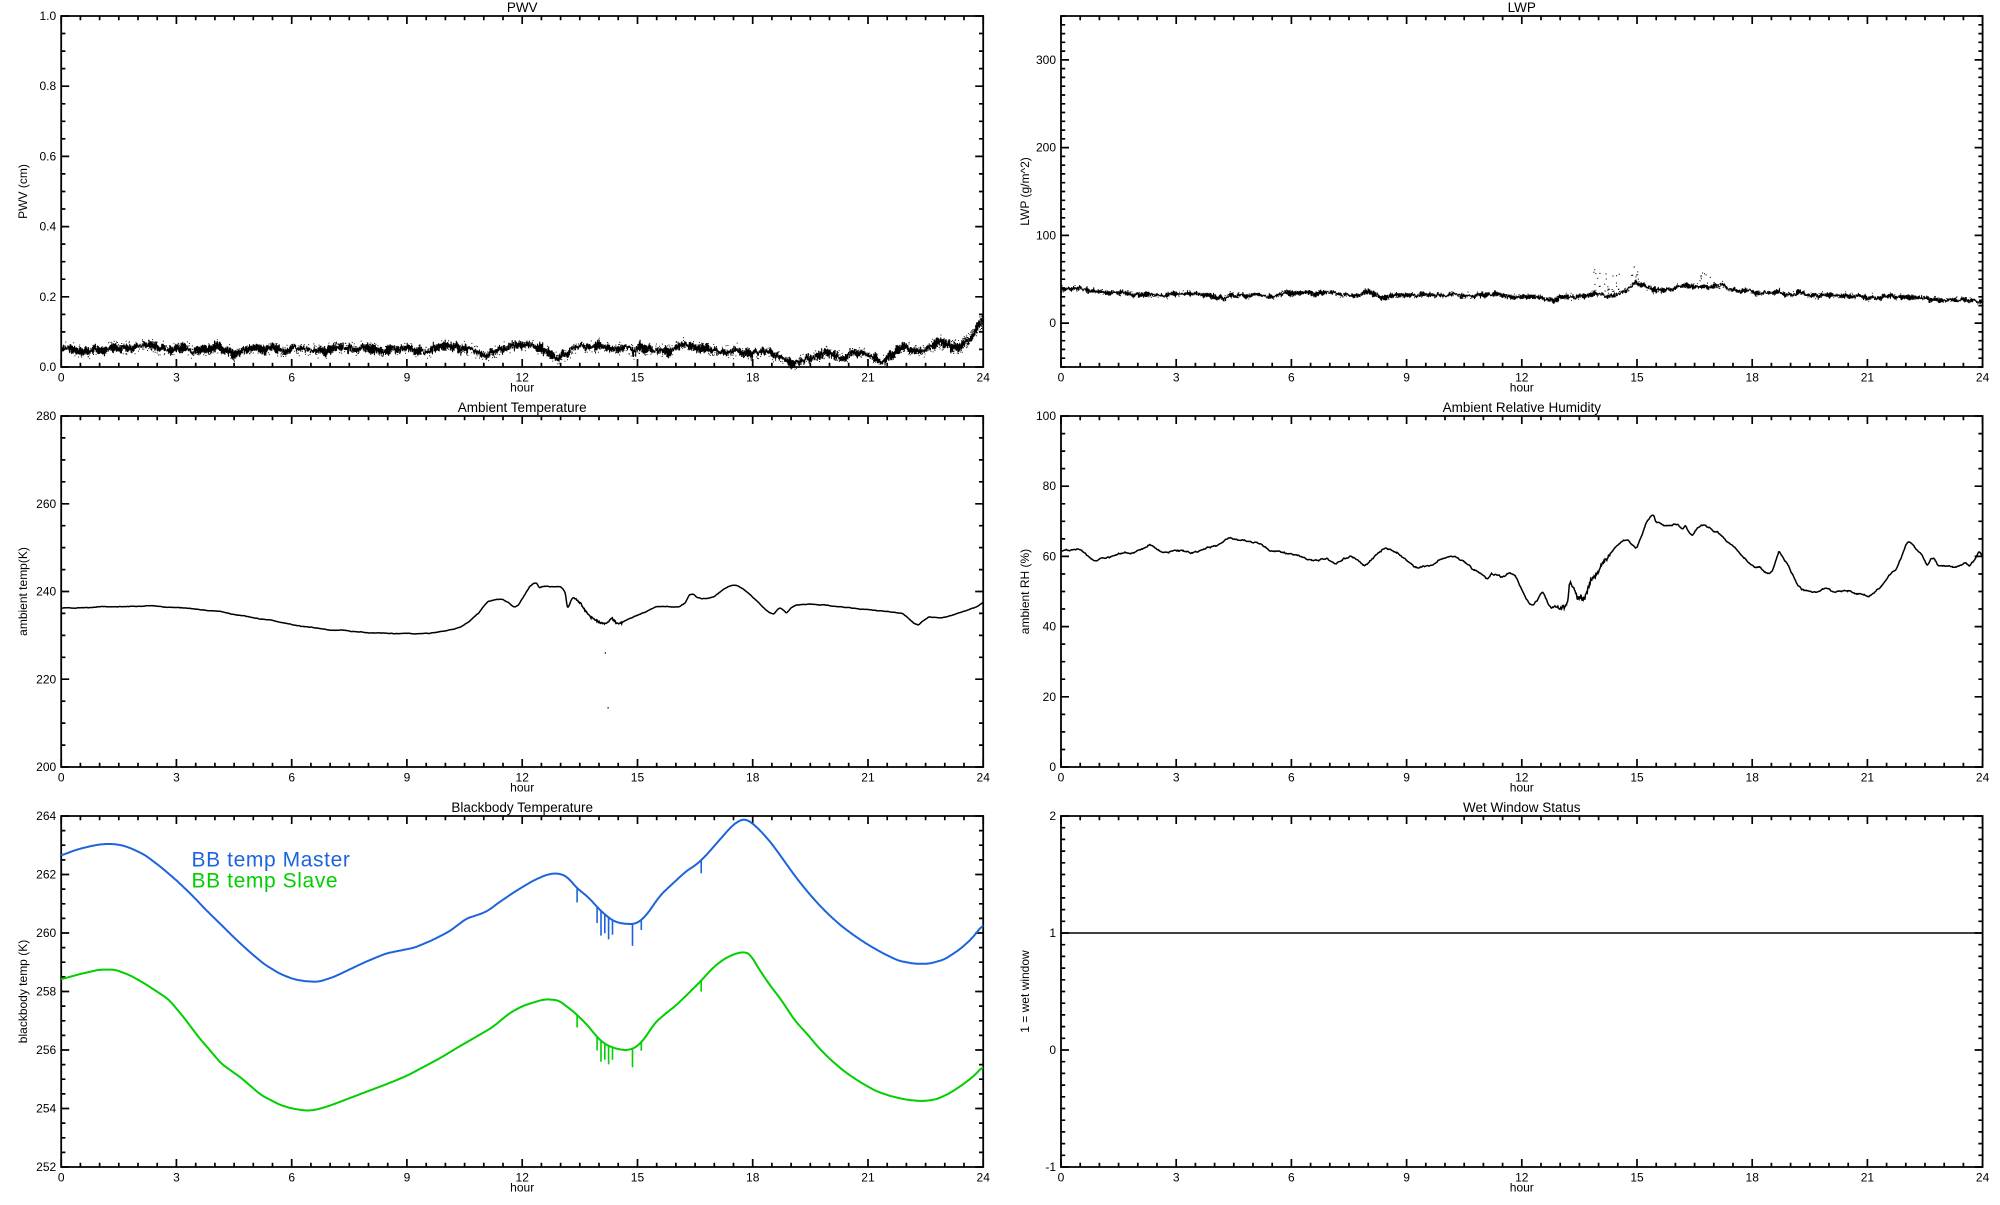 This screenshot has height=1205, width=2000. Describe the element at coordinates (1046, 235) in the screenshot. I see `svg-text: 100` at that location.